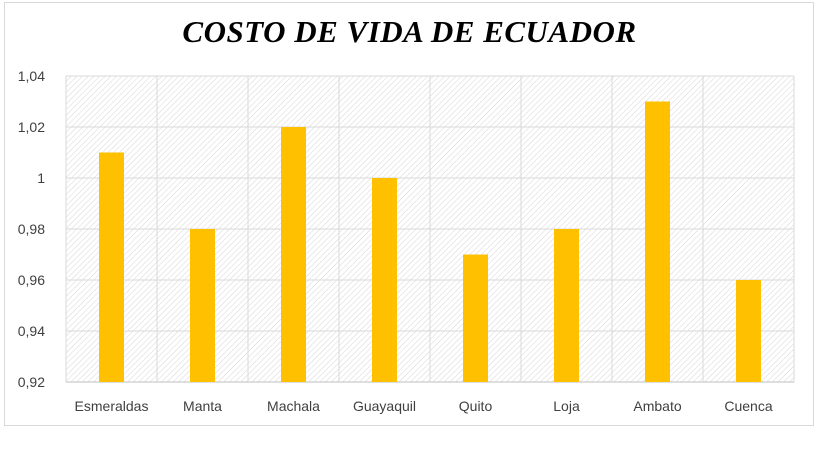 Image resolution: width=819 pixels, height=460 pixels. What do you see at coordinates (657, 406) in the screenshot?
I see `x-tick-label: Ambato` at bounding box center [657, 406].